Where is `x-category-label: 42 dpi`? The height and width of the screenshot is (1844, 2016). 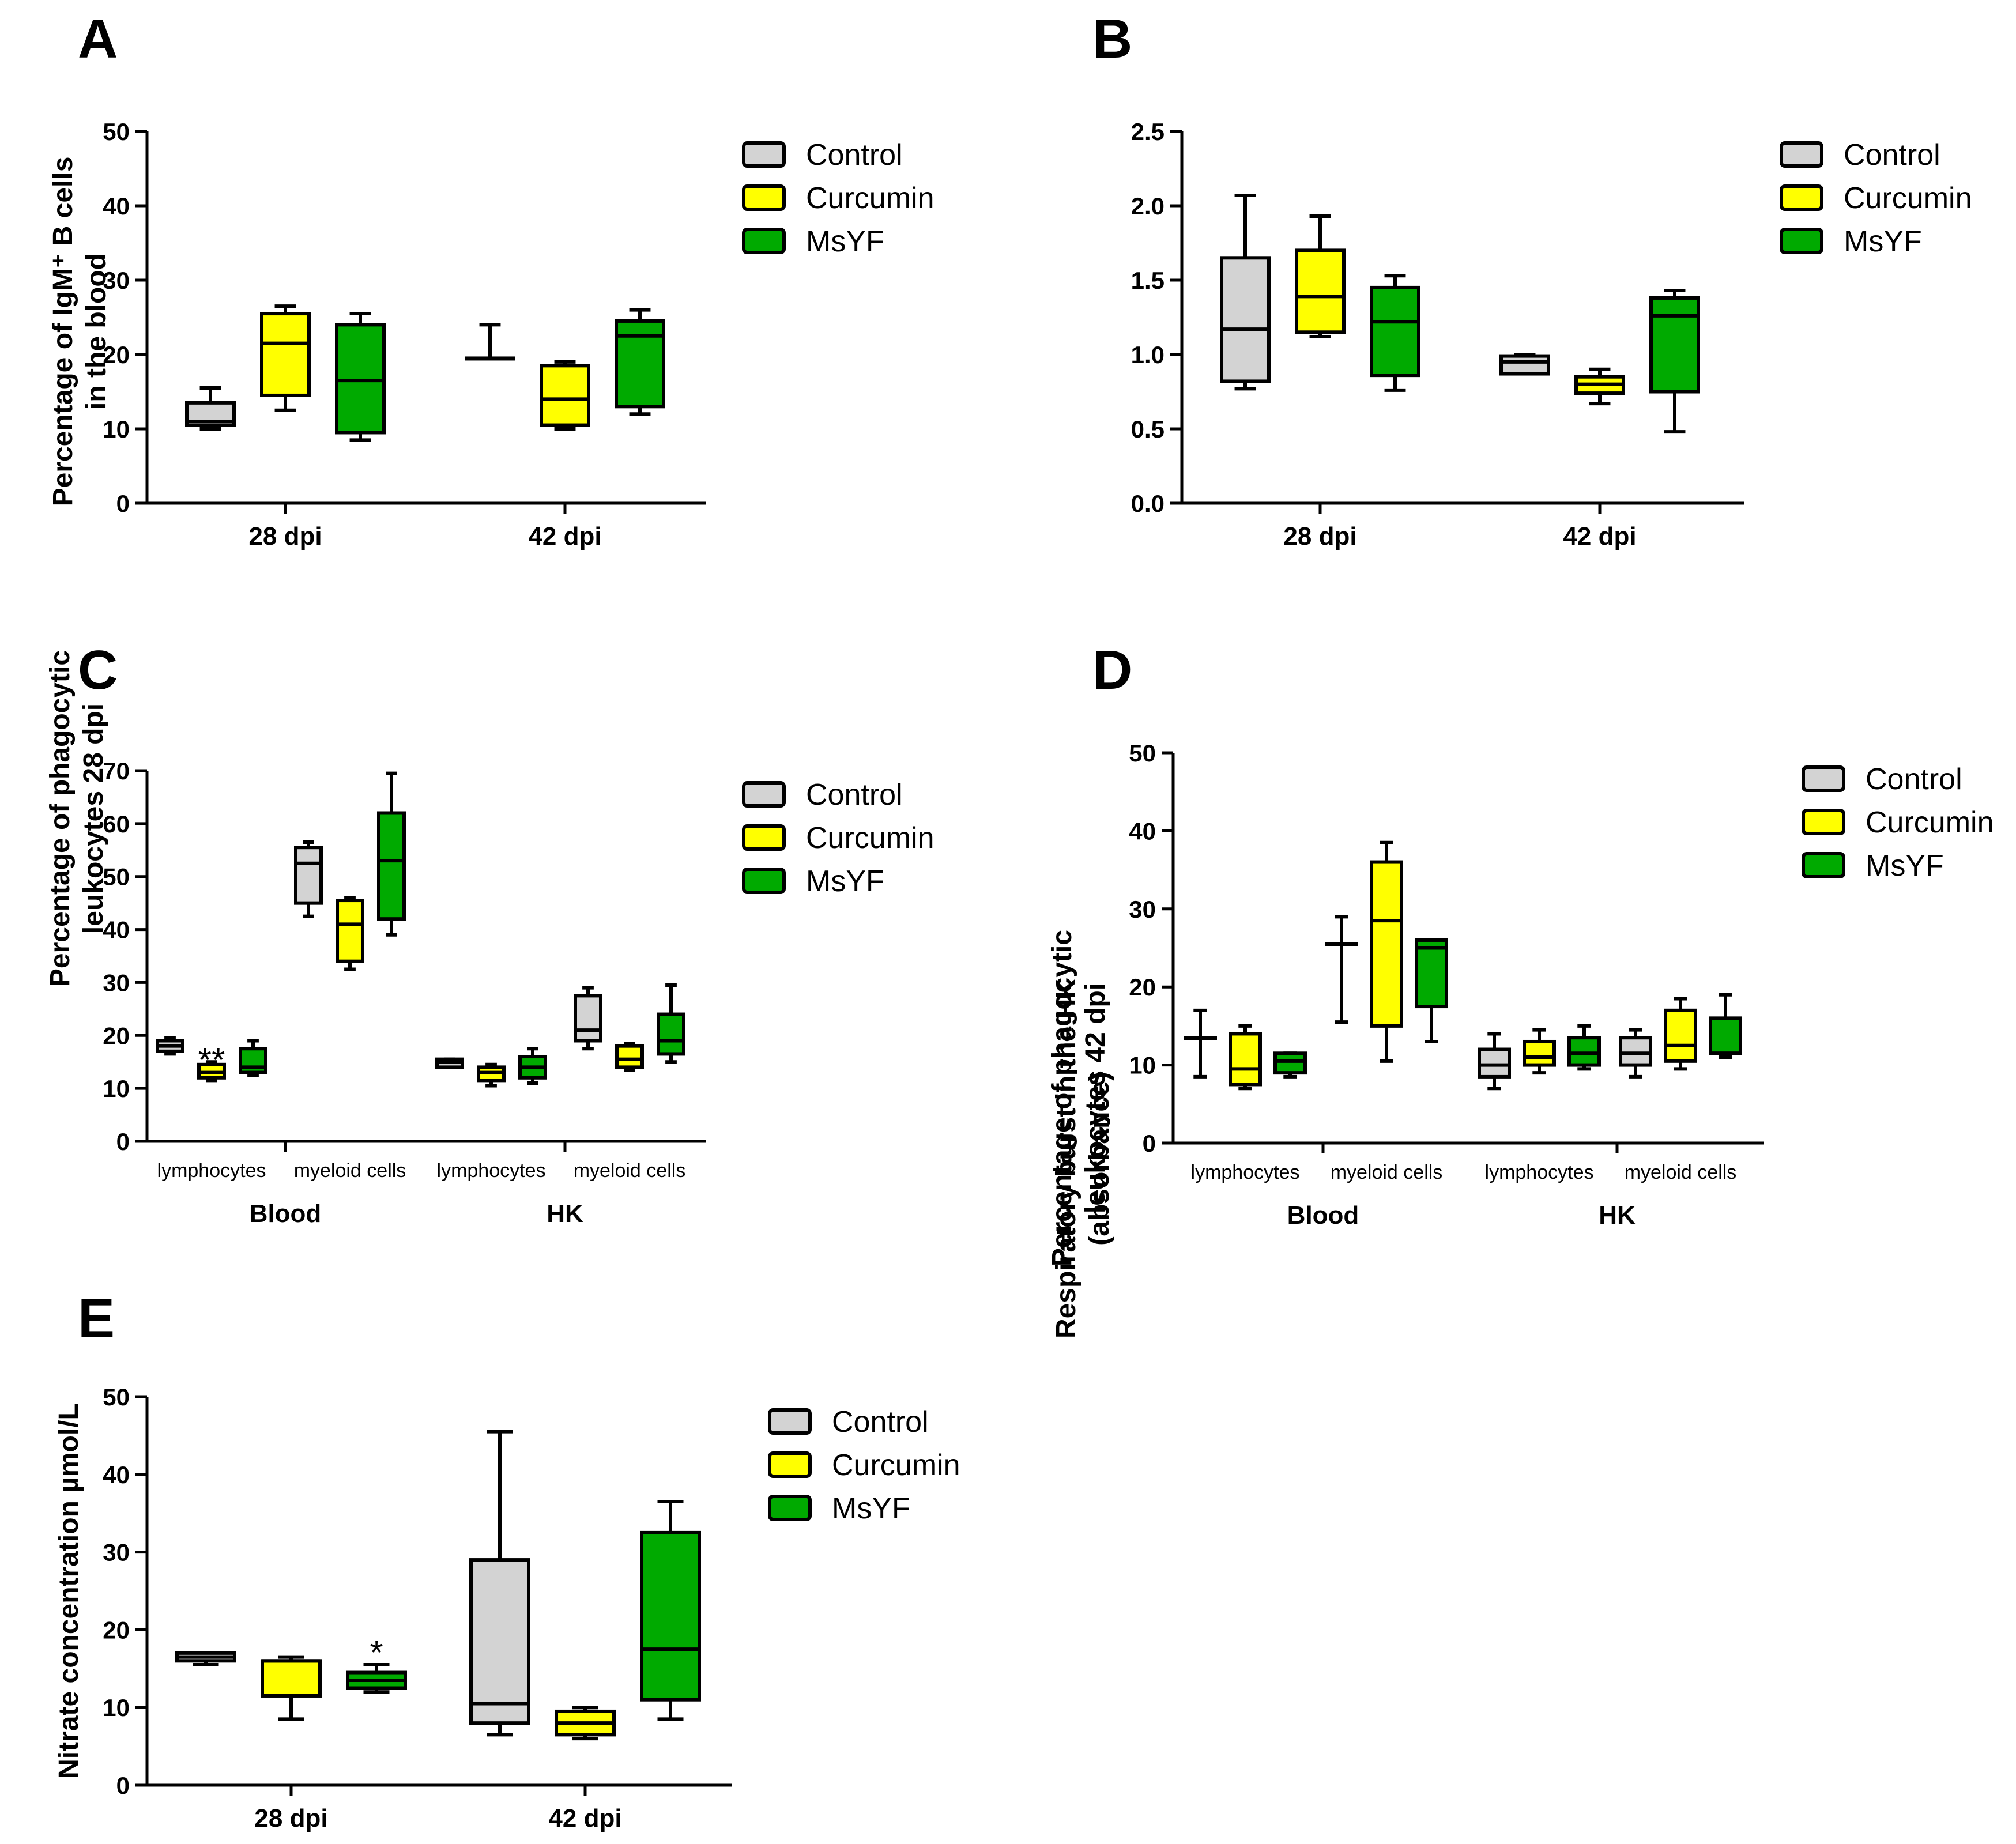 x-category-label: 42 dpi is located at coordinates (584, 1818).